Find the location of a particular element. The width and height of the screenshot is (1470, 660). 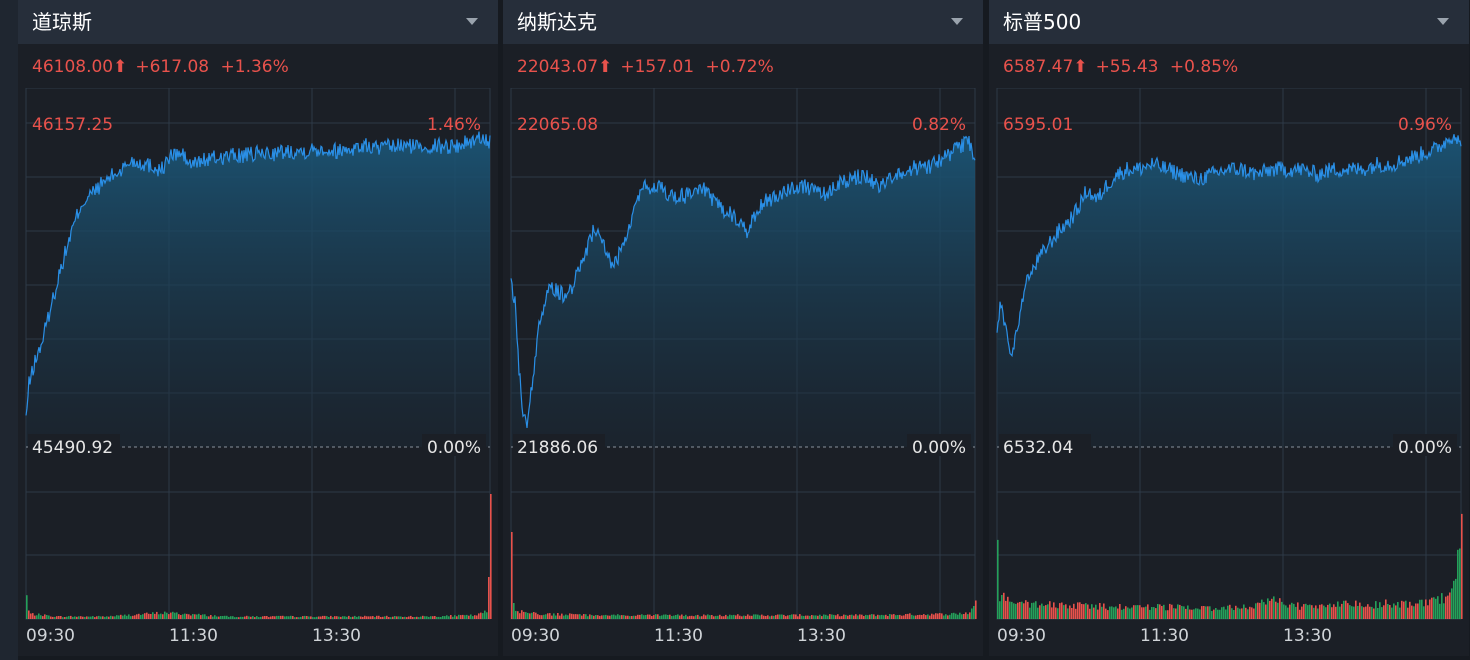

panel-header: 标普500 is located at coordinates (1229, 22).